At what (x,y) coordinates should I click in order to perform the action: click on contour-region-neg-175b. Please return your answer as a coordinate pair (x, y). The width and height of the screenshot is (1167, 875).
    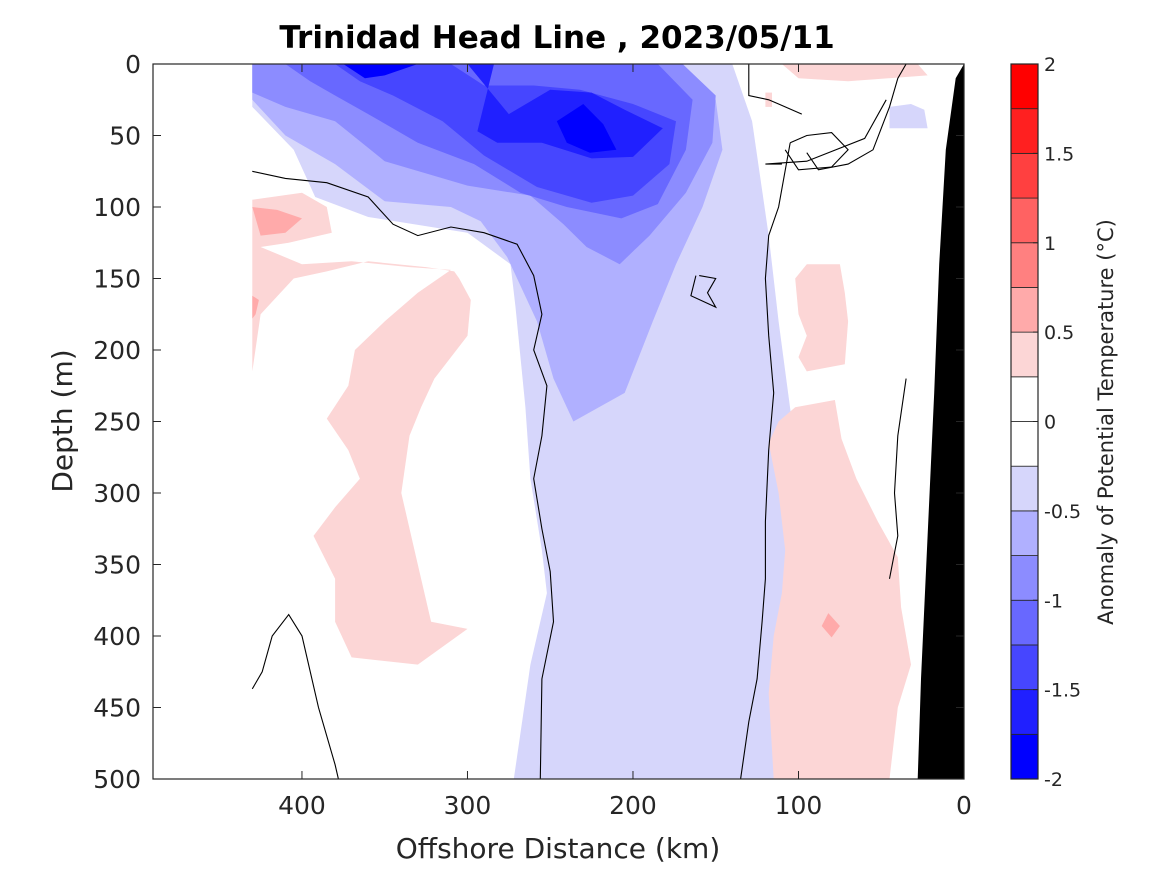
    Looking at the image, I should click on (586, 128).